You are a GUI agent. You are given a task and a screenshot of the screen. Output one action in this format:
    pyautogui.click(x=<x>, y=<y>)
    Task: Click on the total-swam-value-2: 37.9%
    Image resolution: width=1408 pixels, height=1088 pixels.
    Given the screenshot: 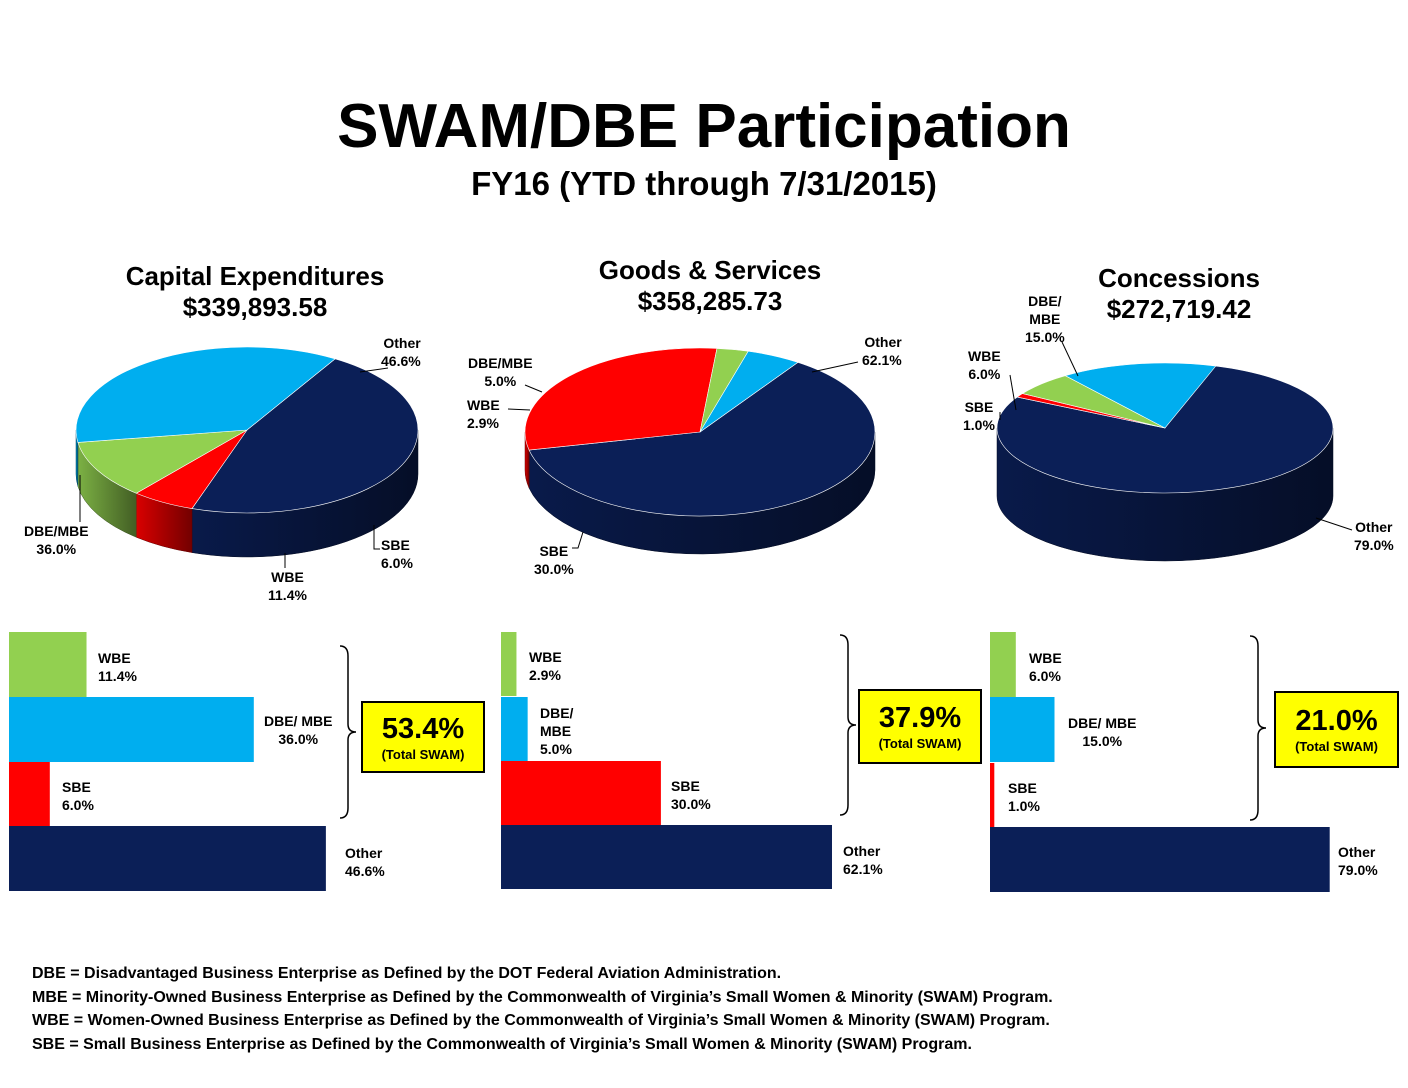 What is the action you would take?
    pyautogui.click(x=920, y=718)
    